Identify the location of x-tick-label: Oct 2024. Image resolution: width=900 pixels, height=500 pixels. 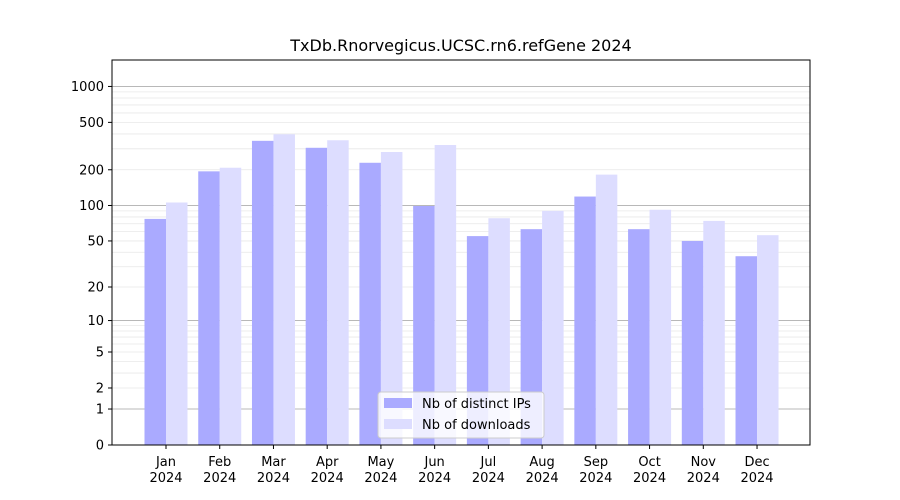
(649, 470).